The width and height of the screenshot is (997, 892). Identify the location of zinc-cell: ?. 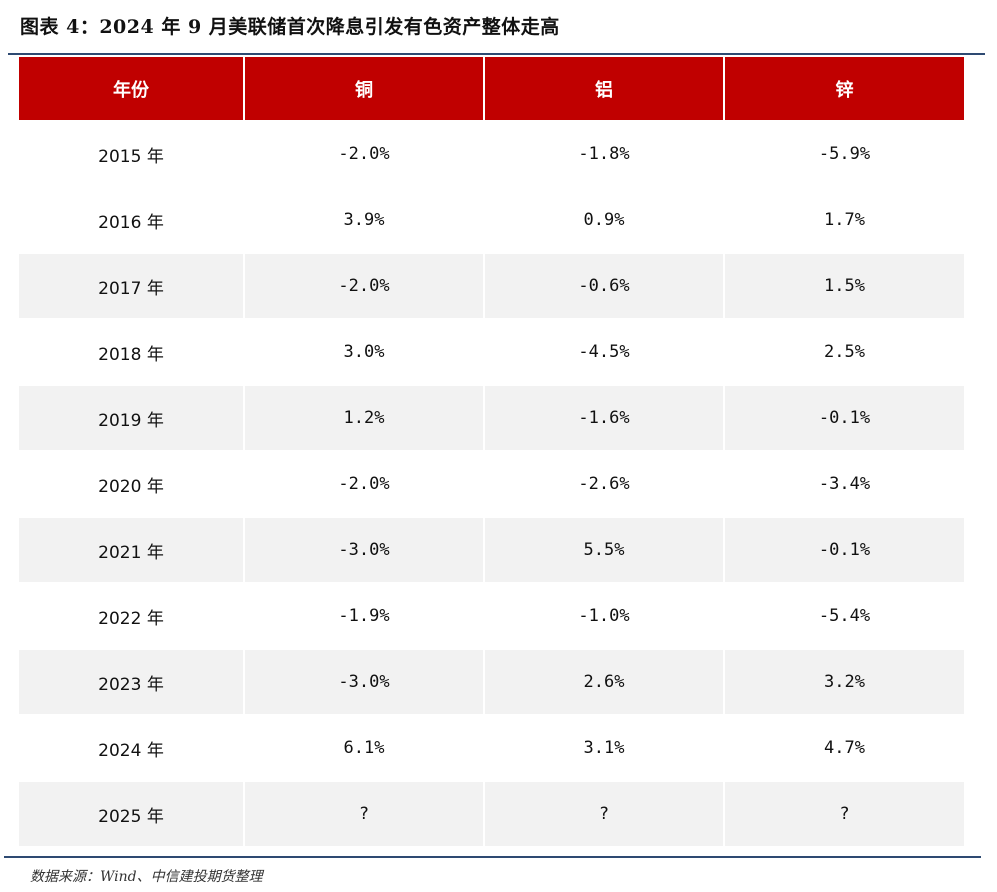
(844, 814).